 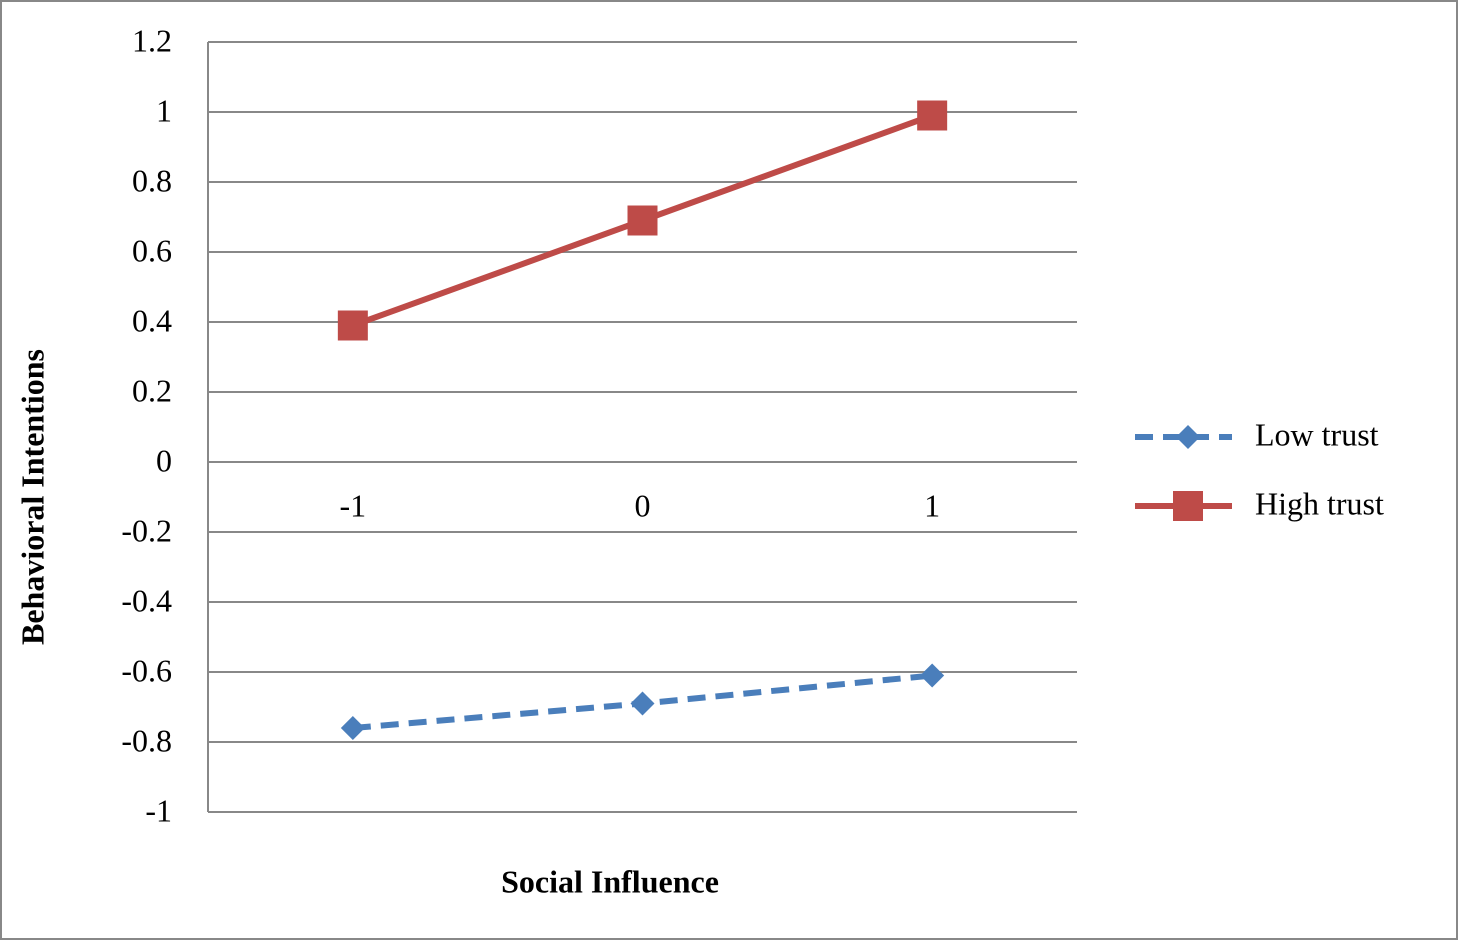 I want to click on y-tick-label: 0.4, so click(x=152, y=320).